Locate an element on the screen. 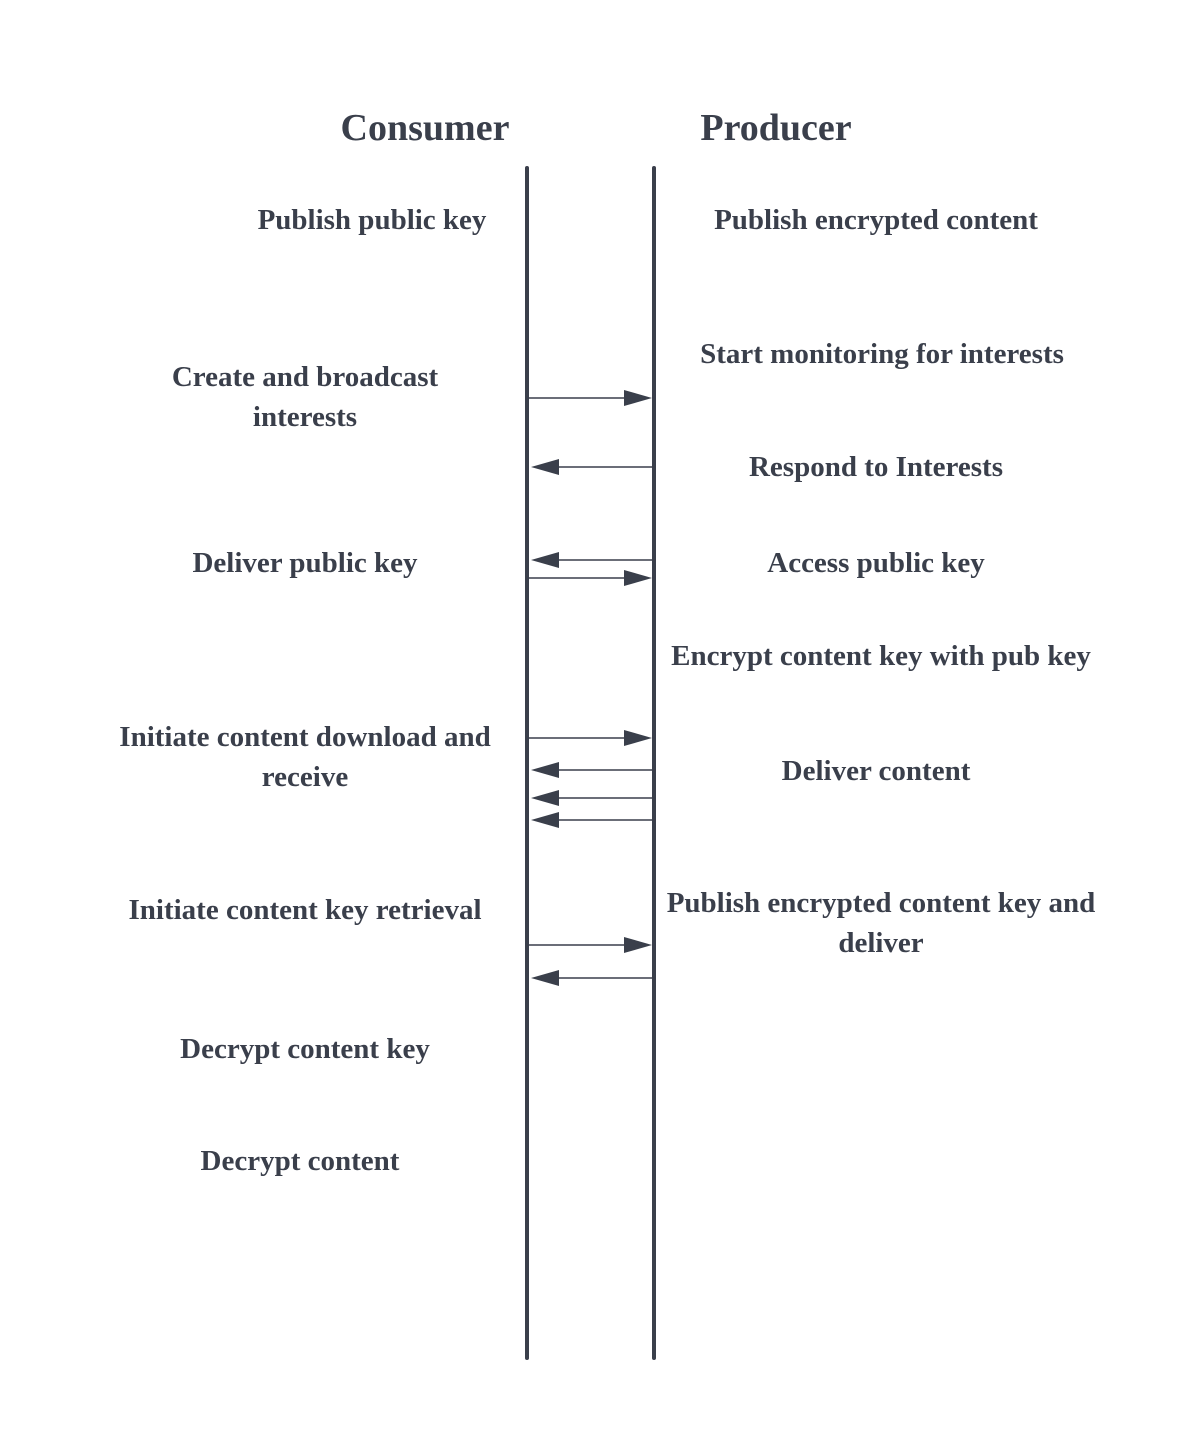 The width and height of the screenshot is (1181, 1434). producer-step-respond-to-interests: Respond to Interests is located at coordinates (876, 467).